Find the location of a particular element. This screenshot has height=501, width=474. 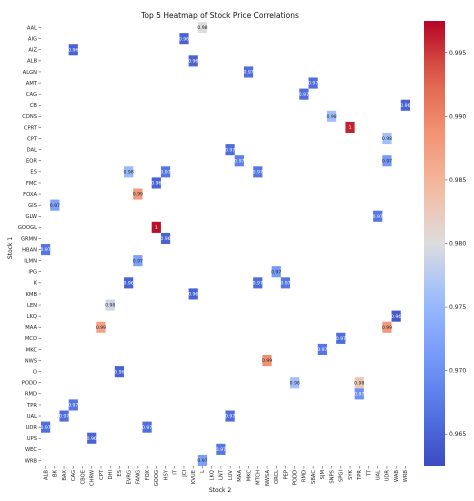

y-tick-label: CAG is located at coordinates (31, 95).